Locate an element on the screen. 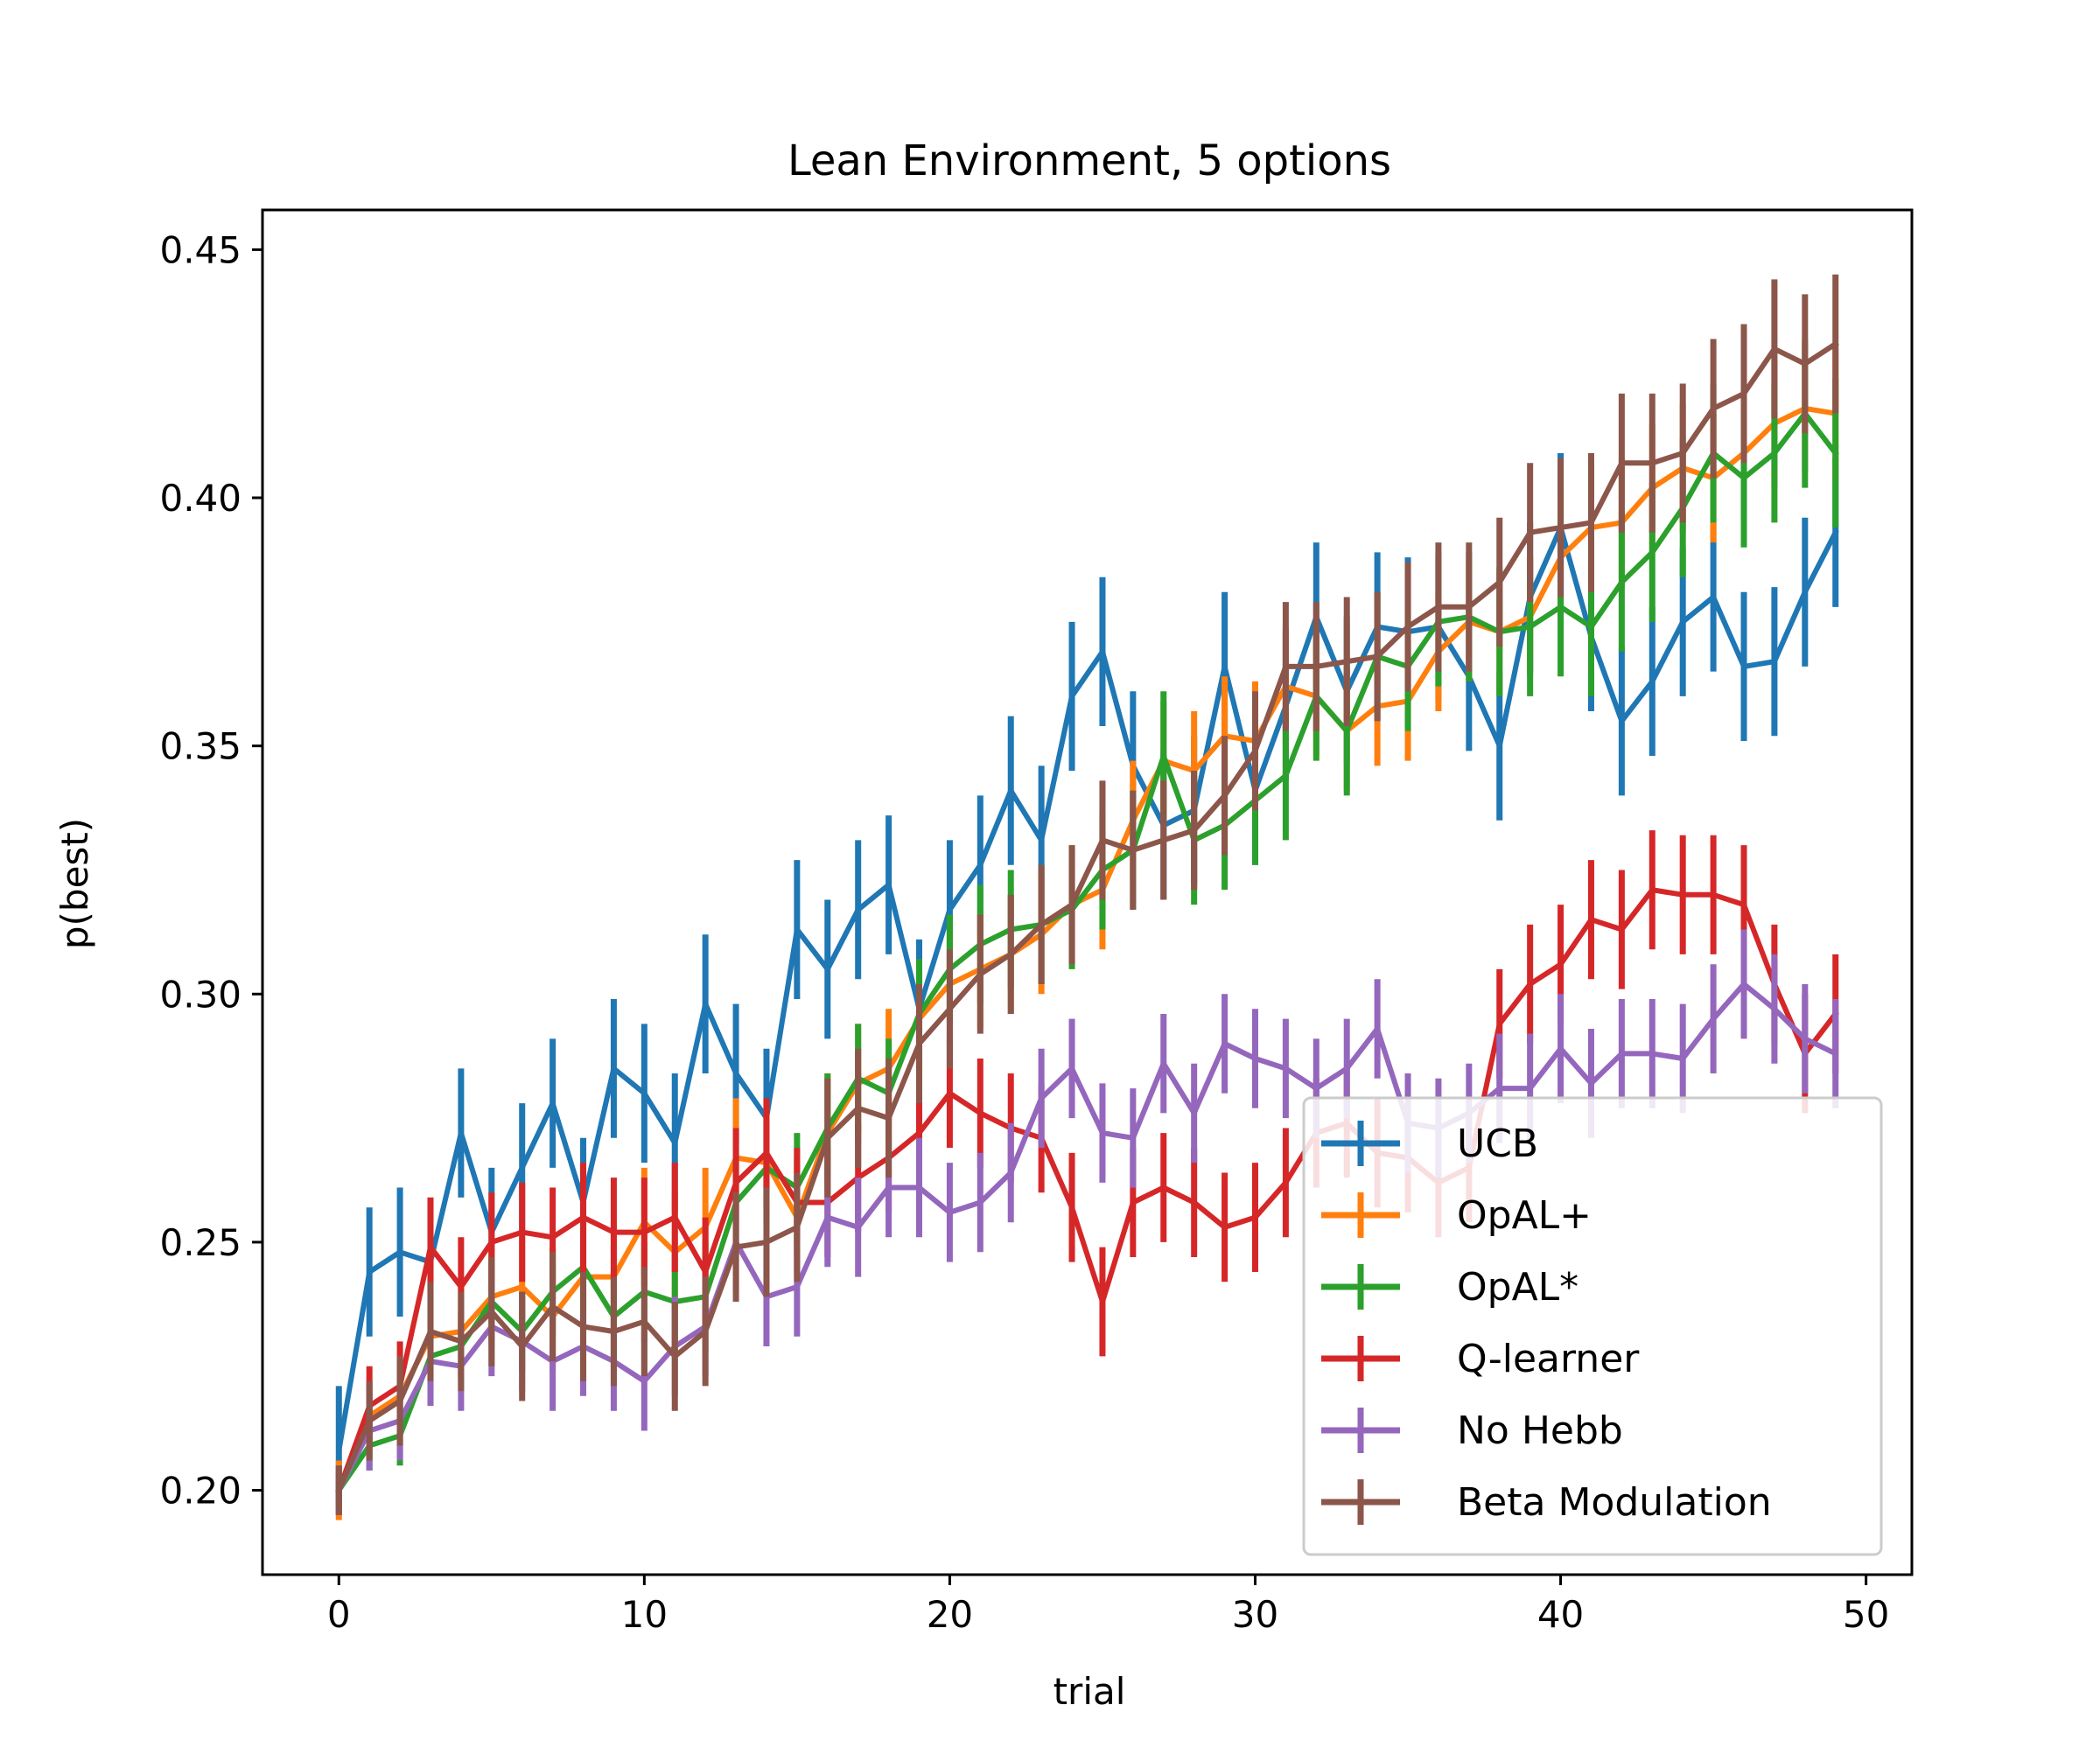 This screenshot has width=2100, height=1754. y-tick-label: 0.20 is located at coordinates (200, 1491).